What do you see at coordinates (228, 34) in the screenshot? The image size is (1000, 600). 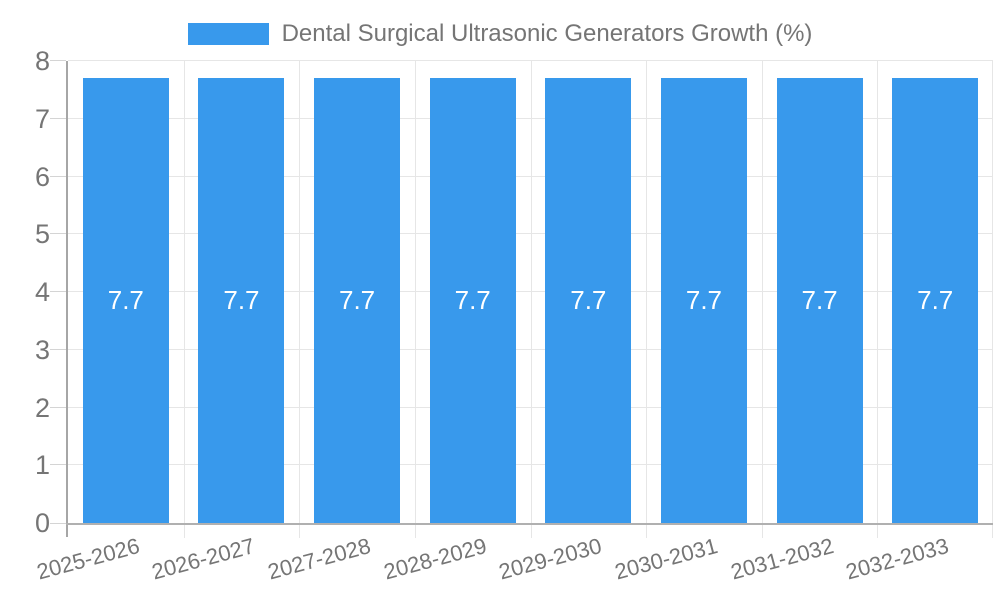 I see `legend-swatch` at bounding box center [228, 34].